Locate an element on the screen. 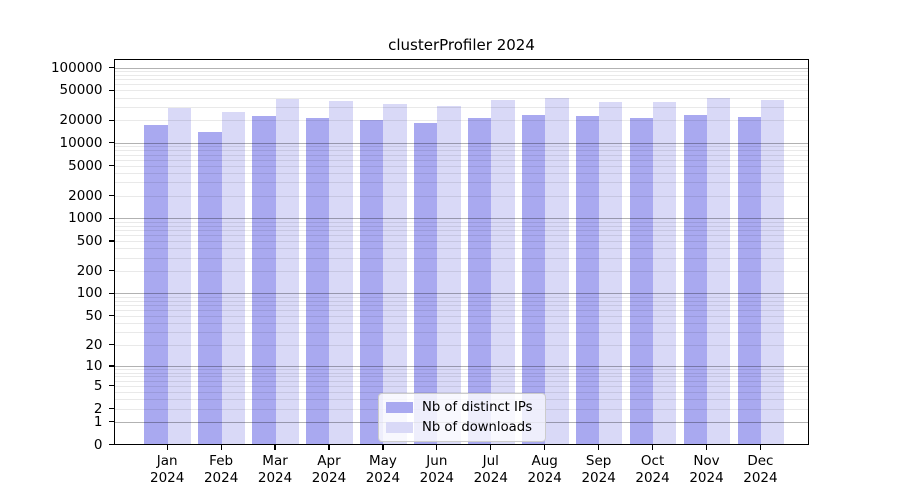 The width and height of the screenshot is (900, 500). bar-downloads-sep is located at coordinates (611, 273).